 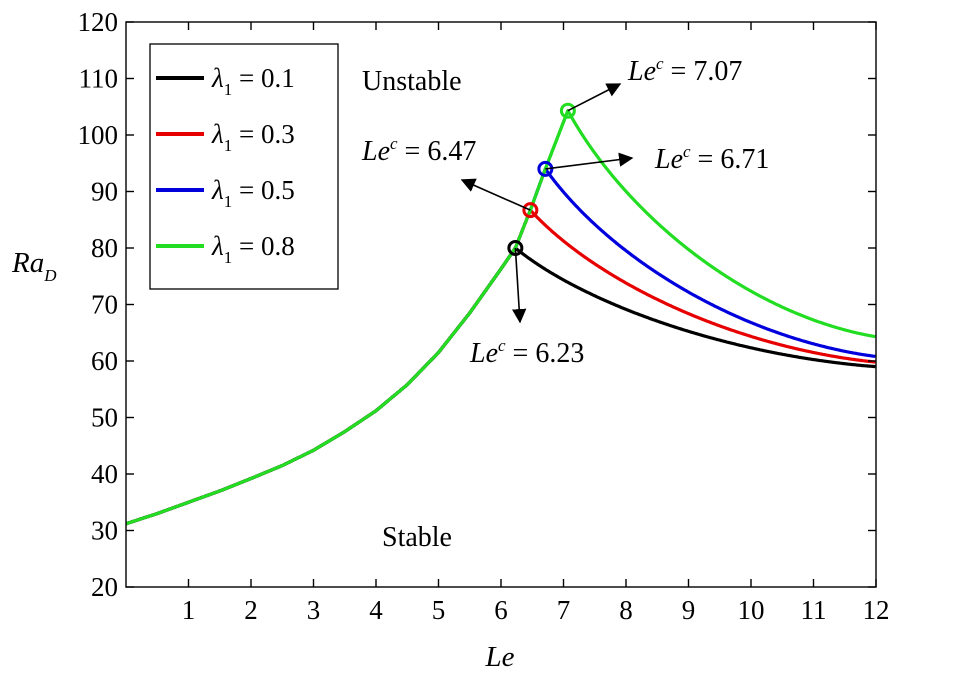 What do you see at coordinates (104, 418) in the screenshot?
I see `y-tick-label-50: 50` at bounding box center [104, 418].